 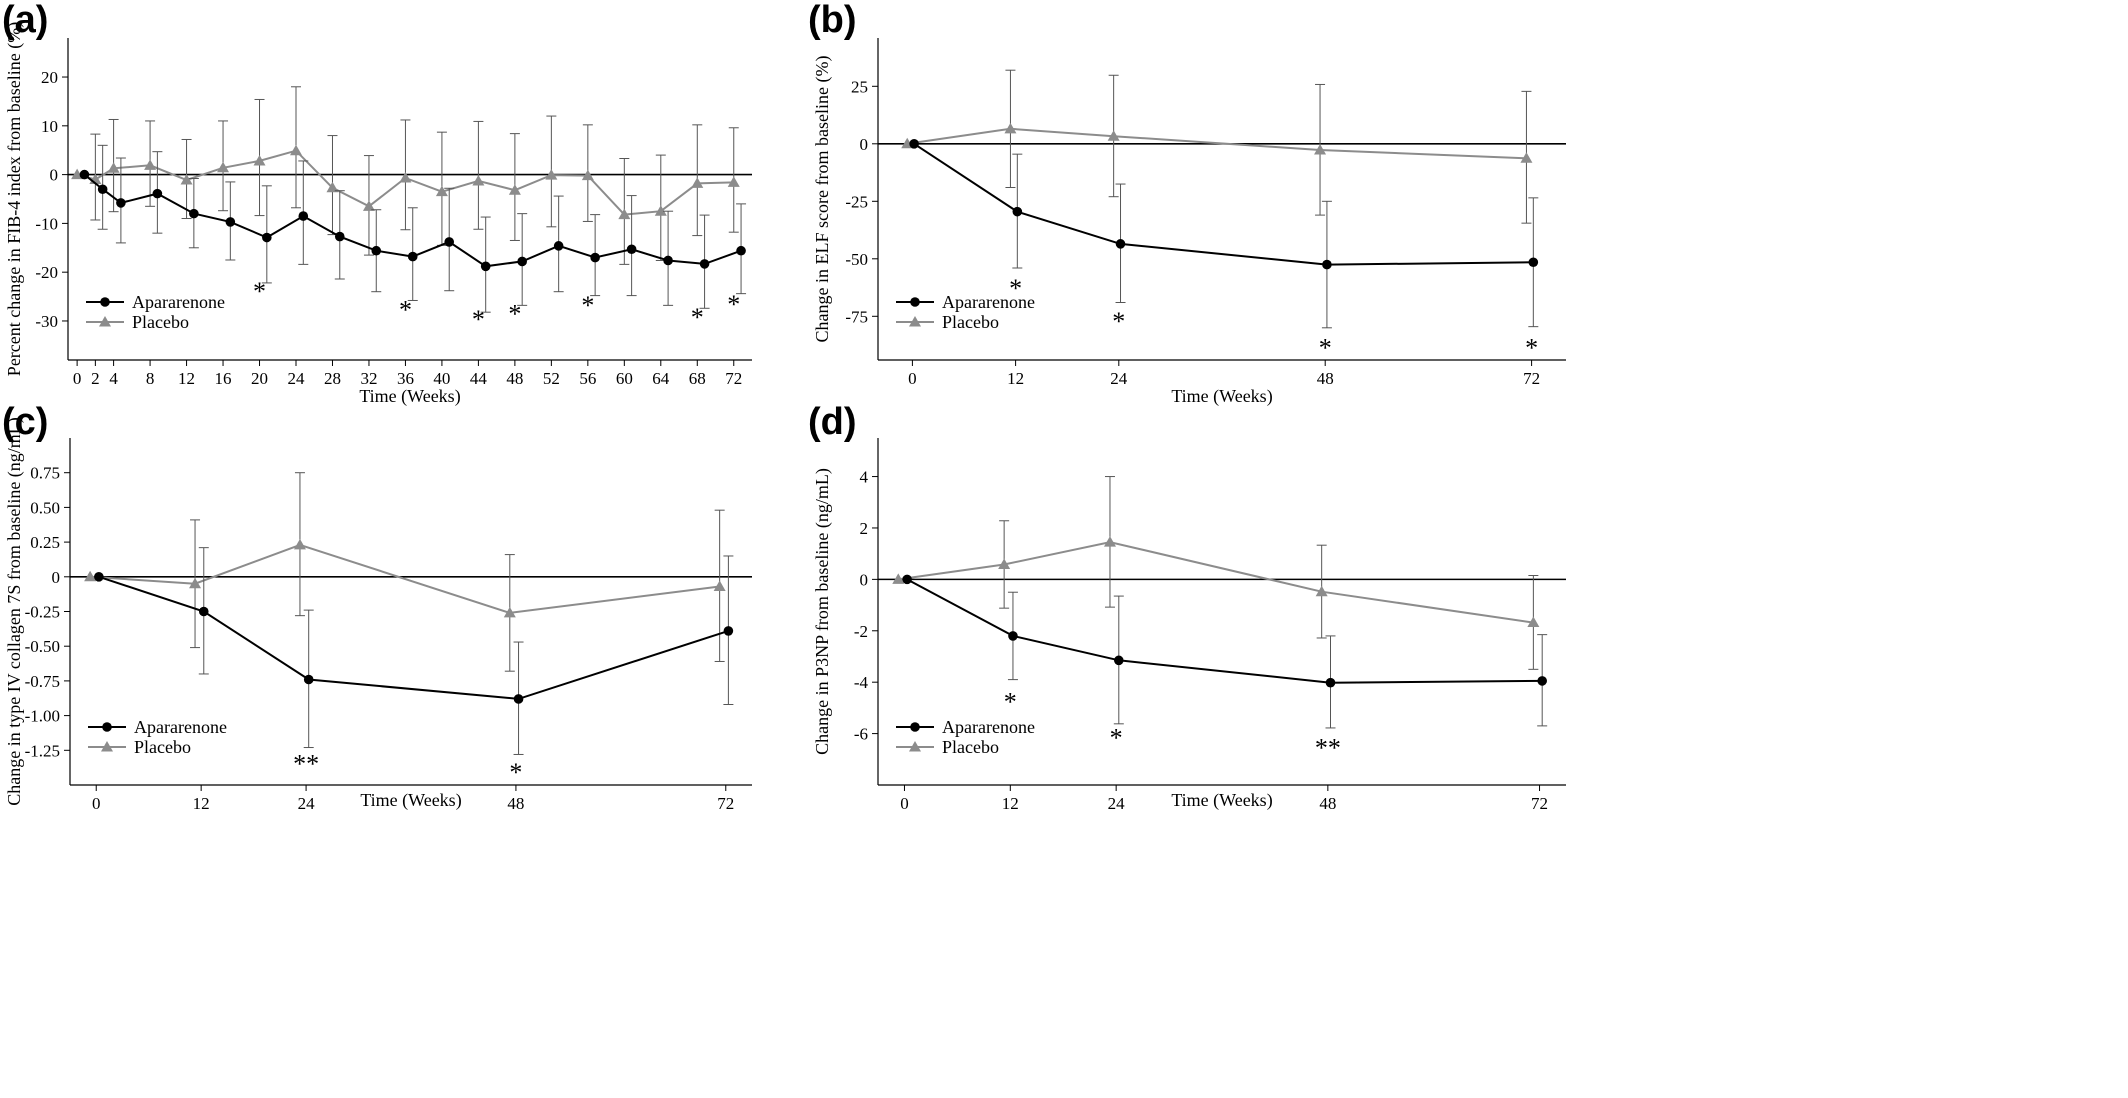 I want to click on x-tick-label: 8, so click(x=150, y=378).